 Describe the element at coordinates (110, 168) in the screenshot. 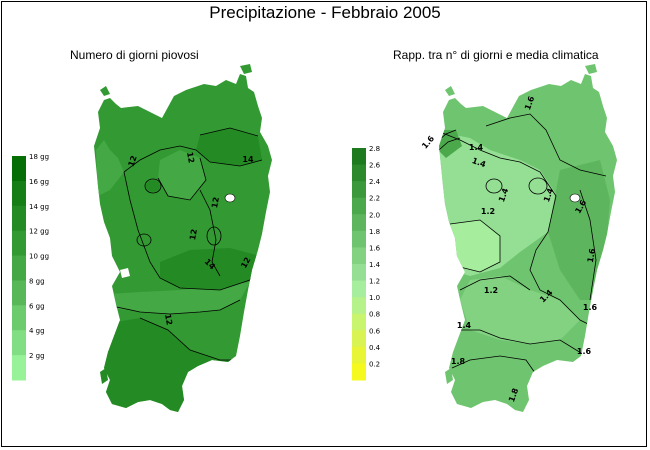

I see `zone-west-coast` at that location.